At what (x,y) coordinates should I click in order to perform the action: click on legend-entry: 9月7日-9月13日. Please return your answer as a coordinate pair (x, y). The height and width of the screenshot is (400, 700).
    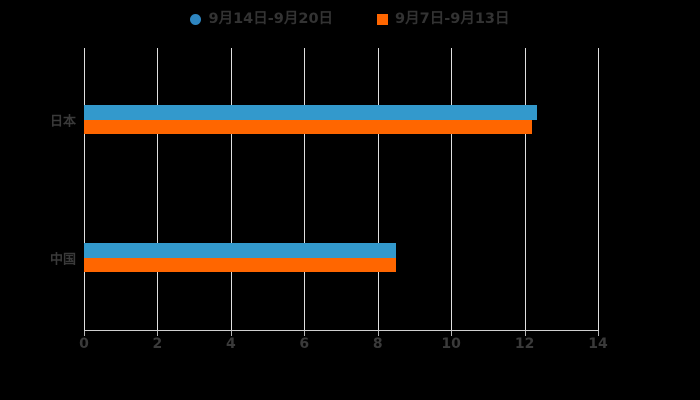
    Looking at the image, I should click on (443, 18).